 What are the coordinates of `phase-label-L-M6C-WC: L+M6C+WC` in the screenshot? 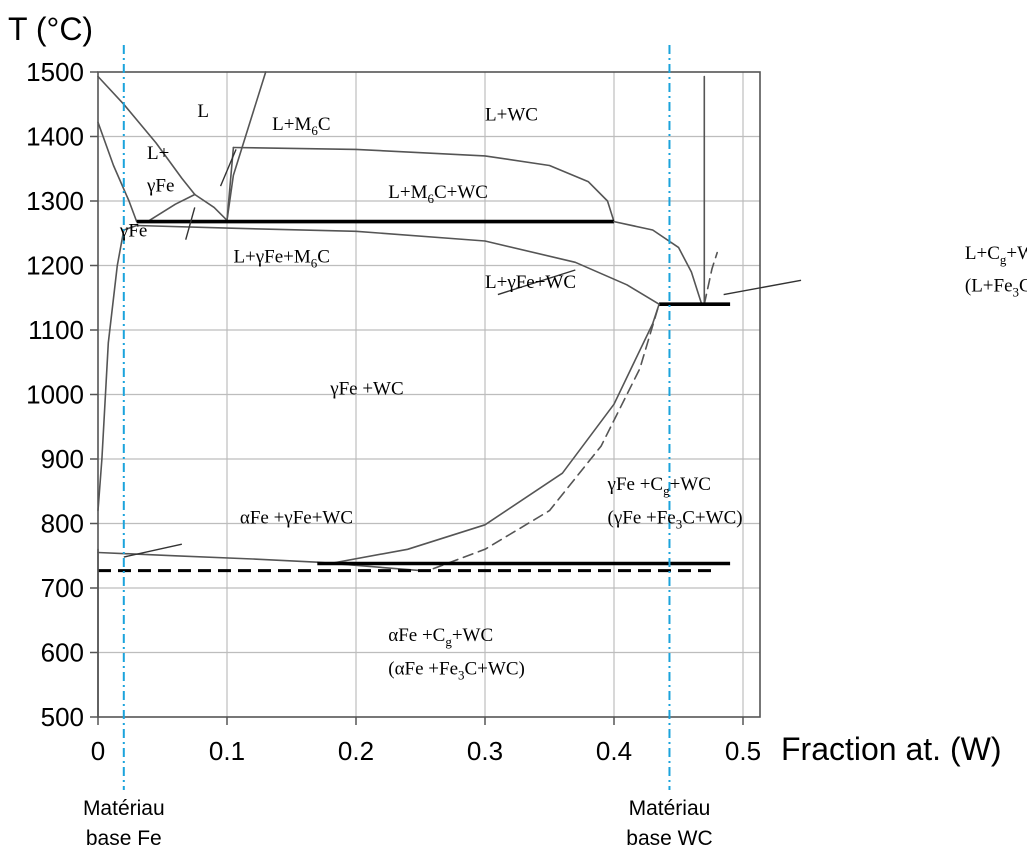 It's located at (438, 194).